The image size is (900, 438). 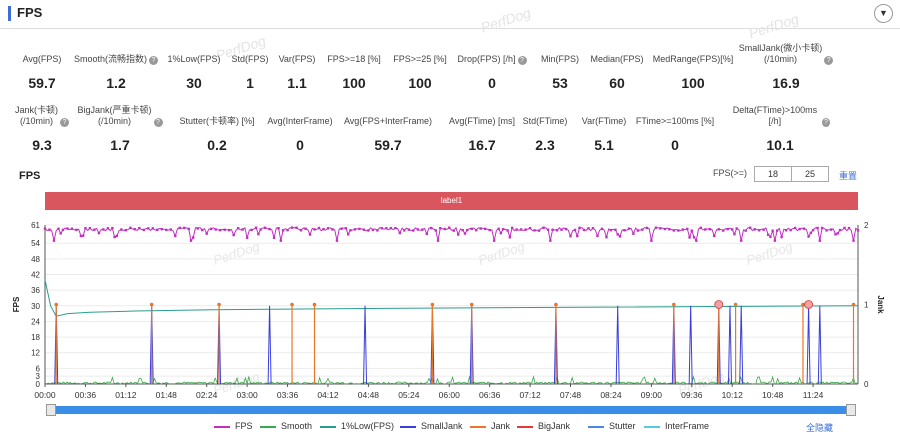 I want to click on slider-track, so click(x=451, y=410).